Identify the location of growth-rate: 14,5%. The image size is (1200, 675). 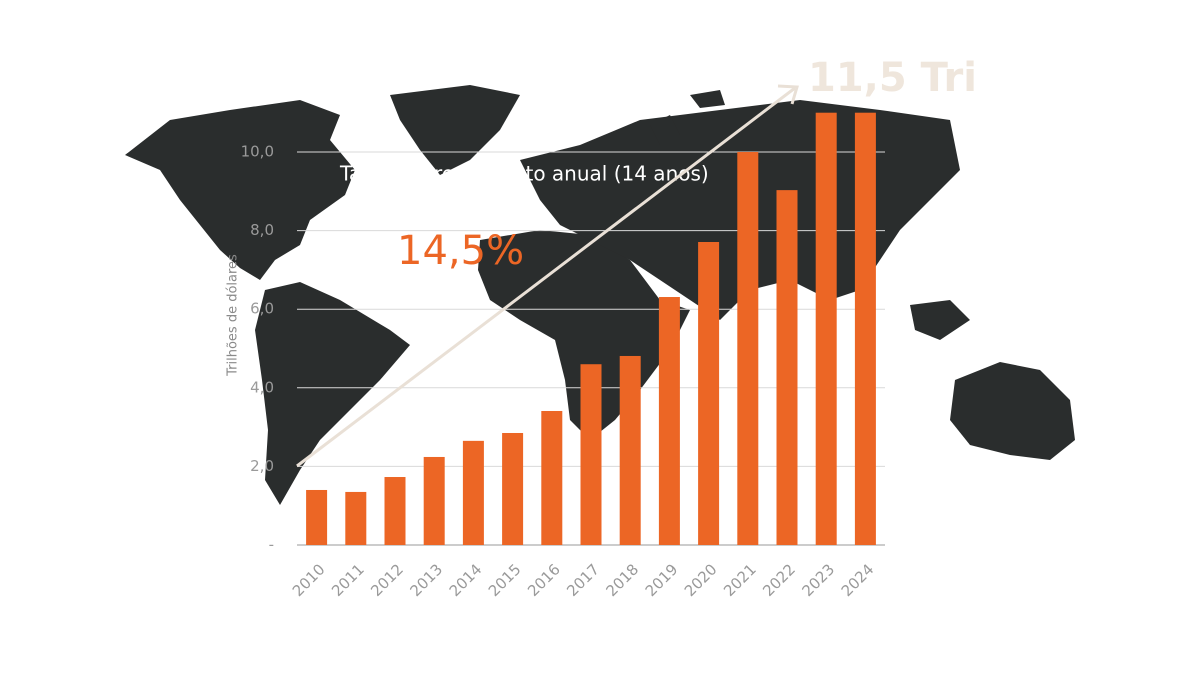
(460, 251).